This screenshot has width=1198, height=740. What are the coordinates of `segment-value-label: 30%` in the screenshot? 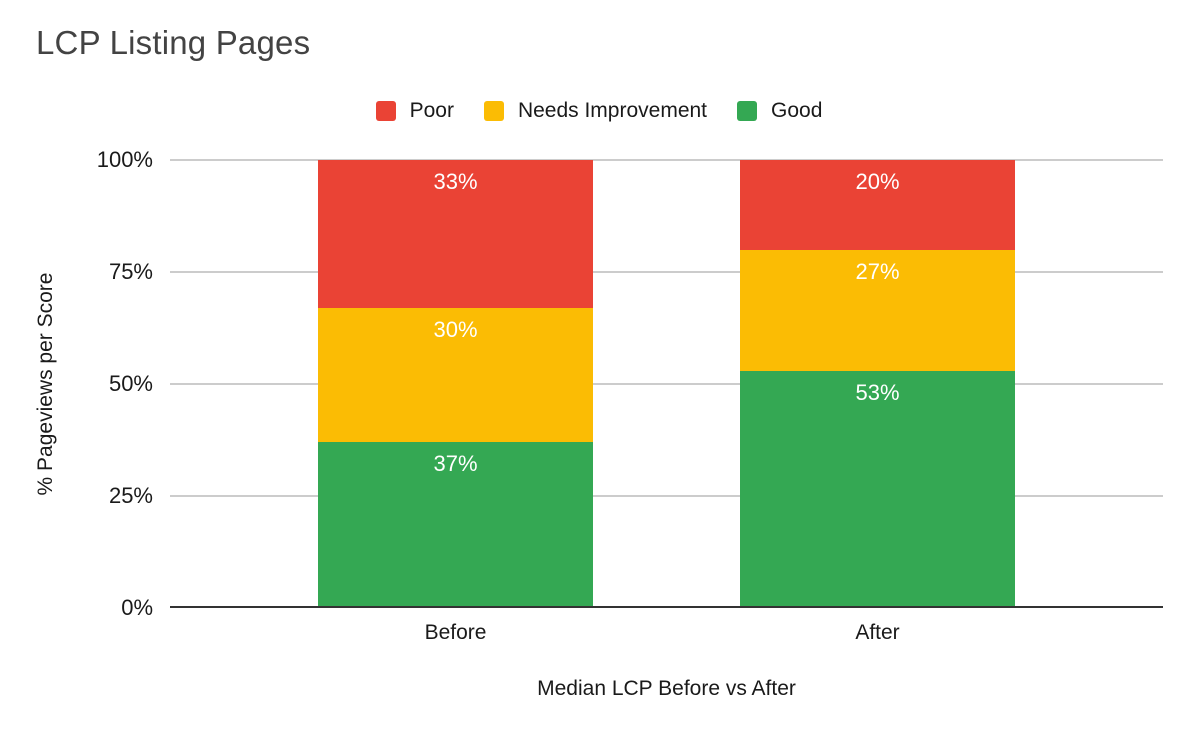 It's located at (455, 329).